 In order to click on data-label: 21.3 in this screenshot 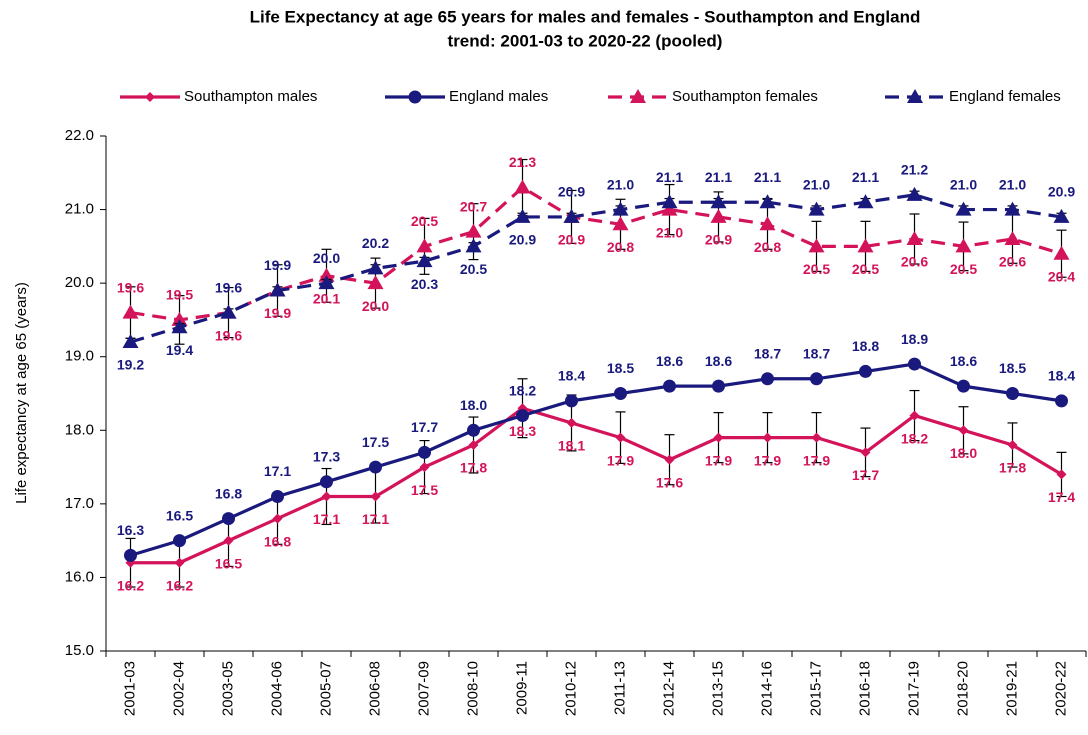, I will do `click(522, 162)`.